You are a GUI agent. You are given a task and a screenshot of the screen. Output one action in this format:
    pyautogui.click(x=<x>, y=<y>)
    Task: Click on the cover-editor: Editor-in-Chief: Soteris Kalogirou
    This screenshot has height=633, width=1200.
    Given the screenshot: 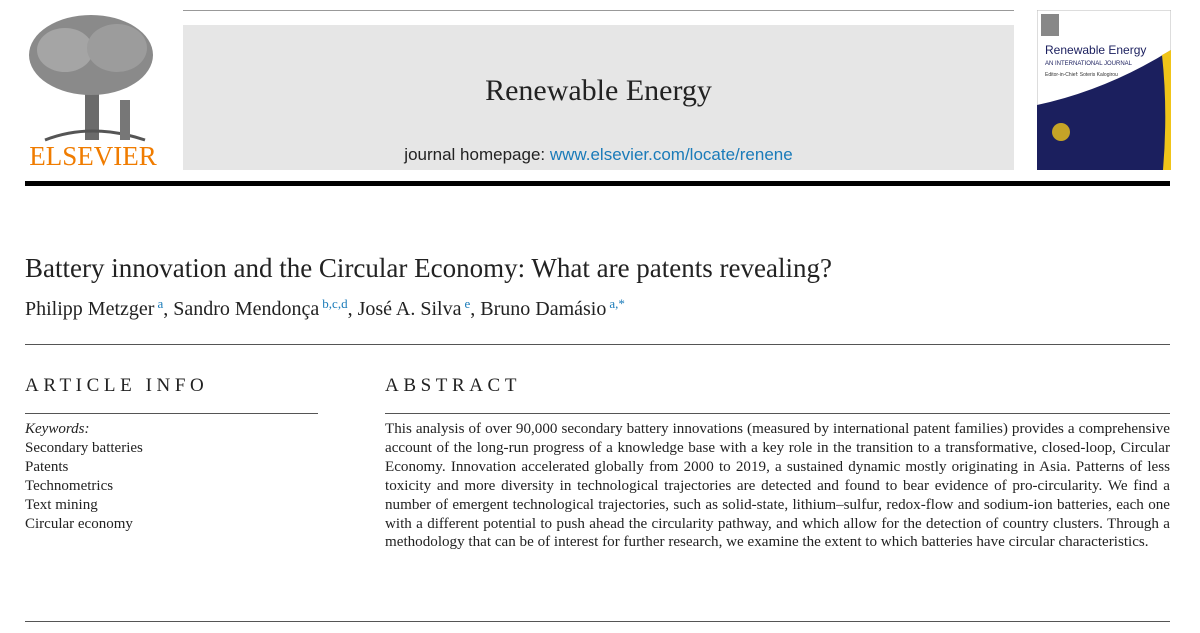 What is the action you would take?
    pyautogui.click(x=1081, y=75)
    